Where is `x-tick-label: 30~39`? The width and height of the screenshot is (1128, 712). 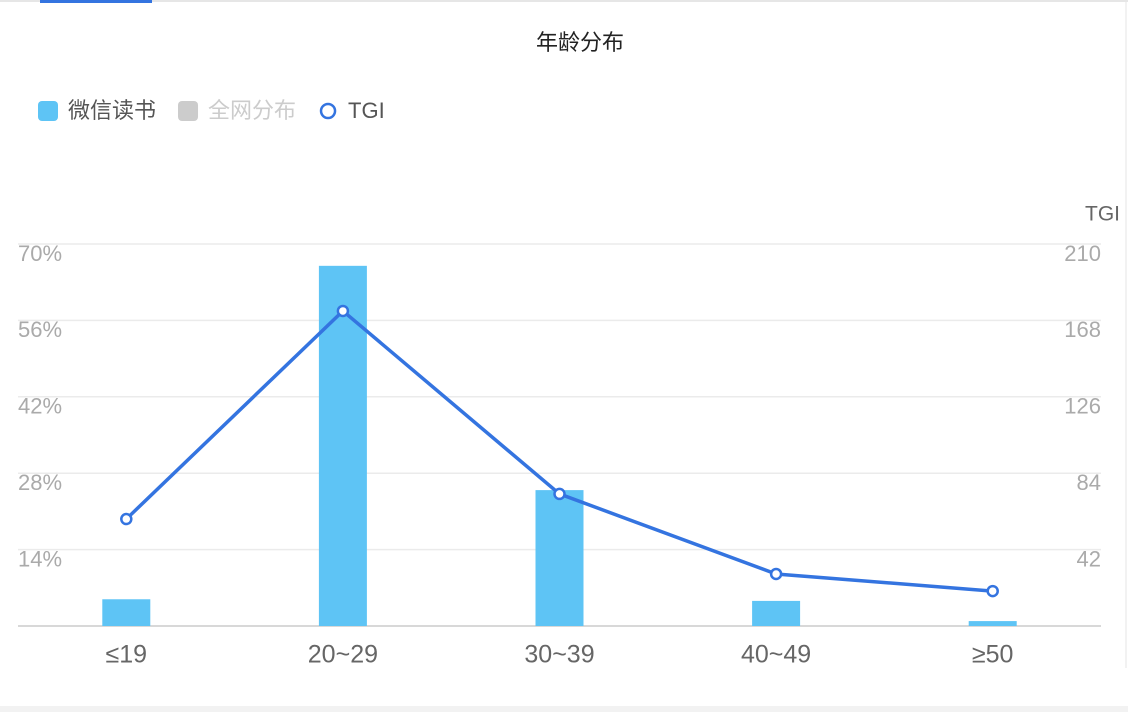
x-tick-label: 30~39 is located at coordinates (559, 655).